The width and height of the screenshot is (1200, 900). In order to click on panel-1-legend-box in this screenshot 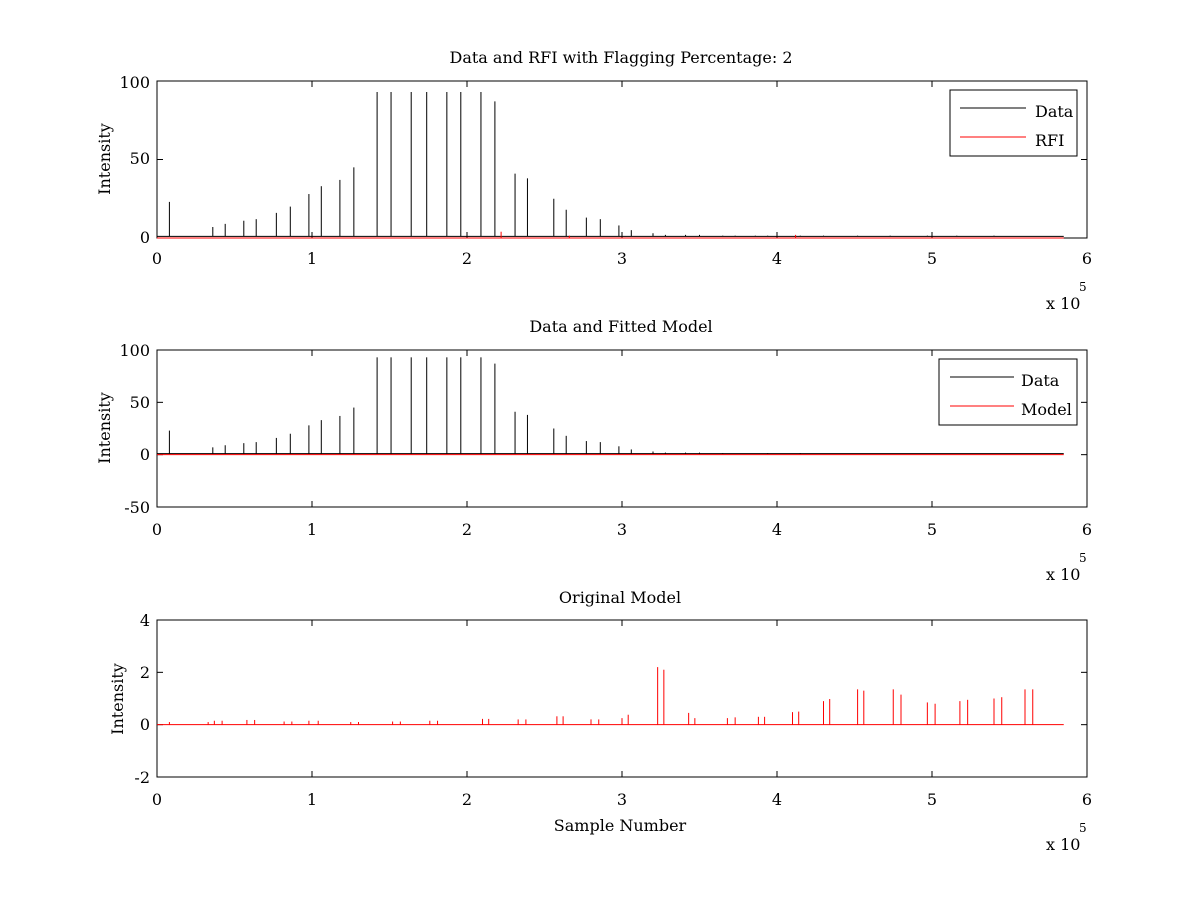, I will do `click(1013, 123)`.